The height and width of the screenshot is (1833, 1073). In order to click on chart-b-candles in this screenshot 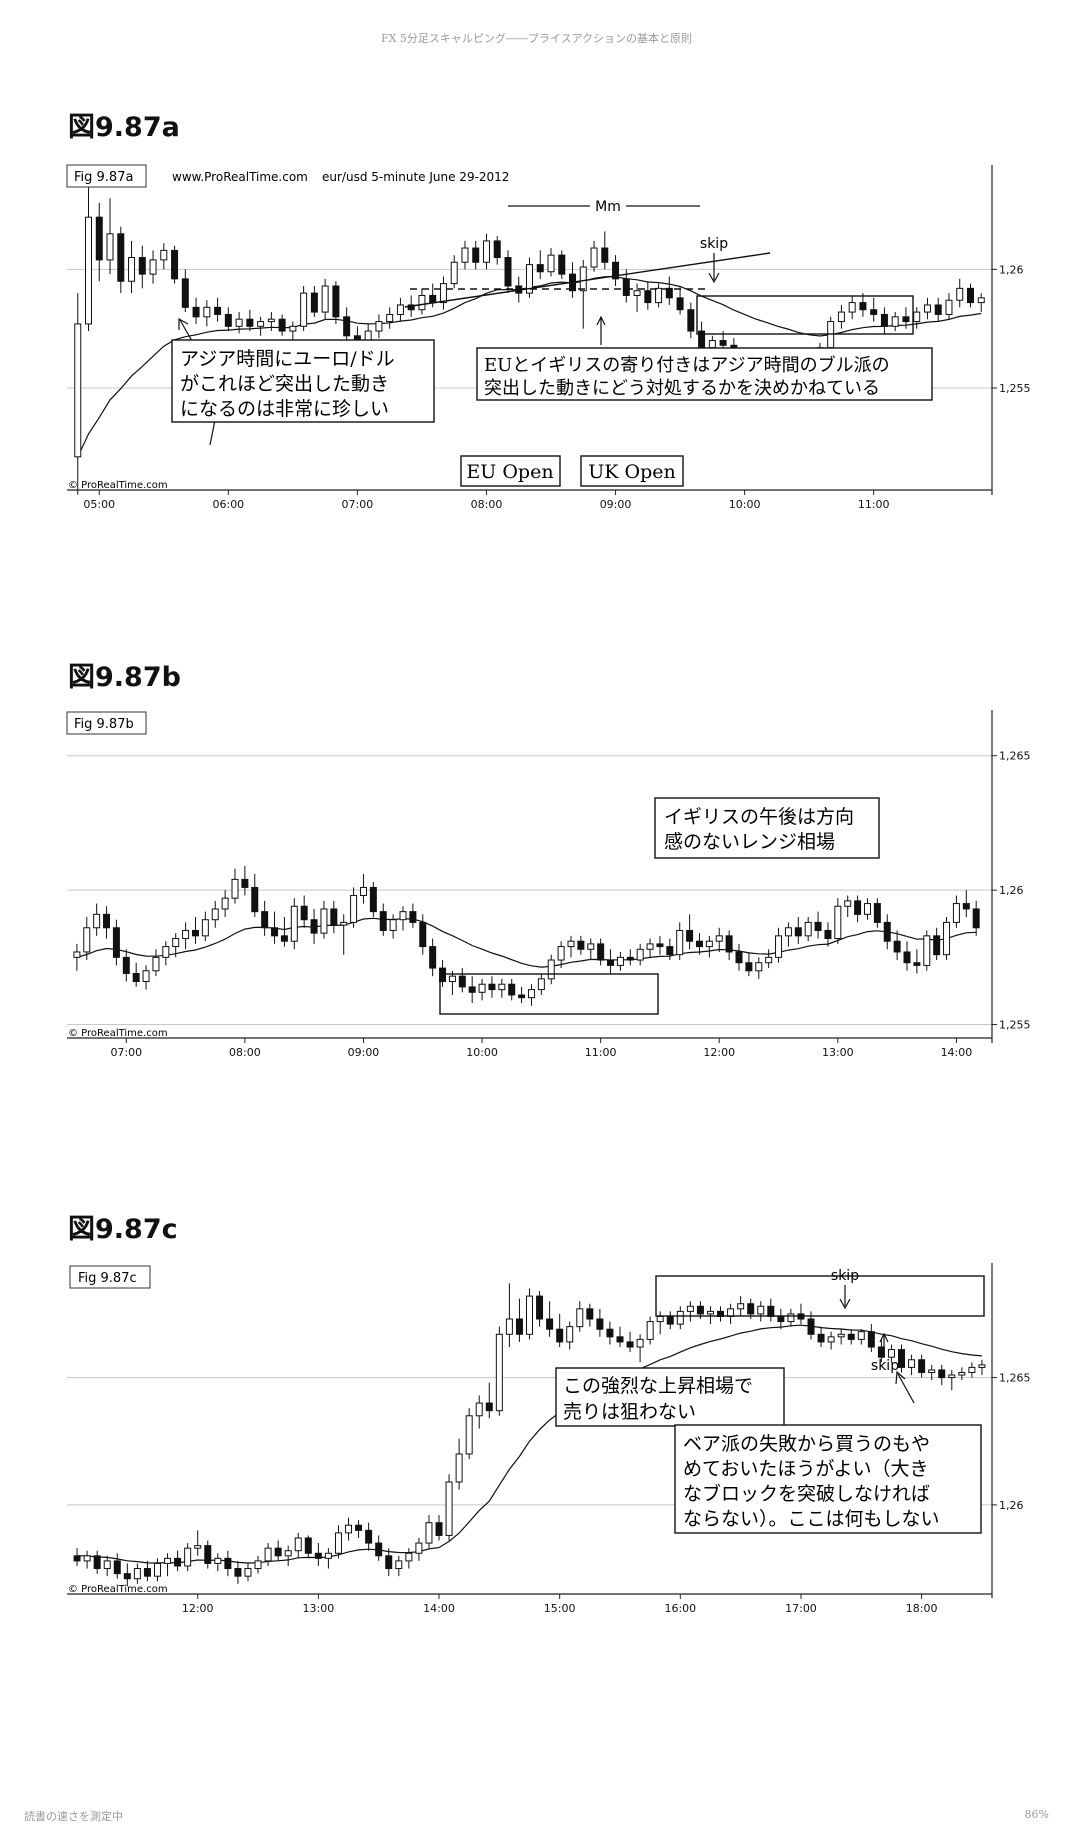, I will do `click(526, 935)`.